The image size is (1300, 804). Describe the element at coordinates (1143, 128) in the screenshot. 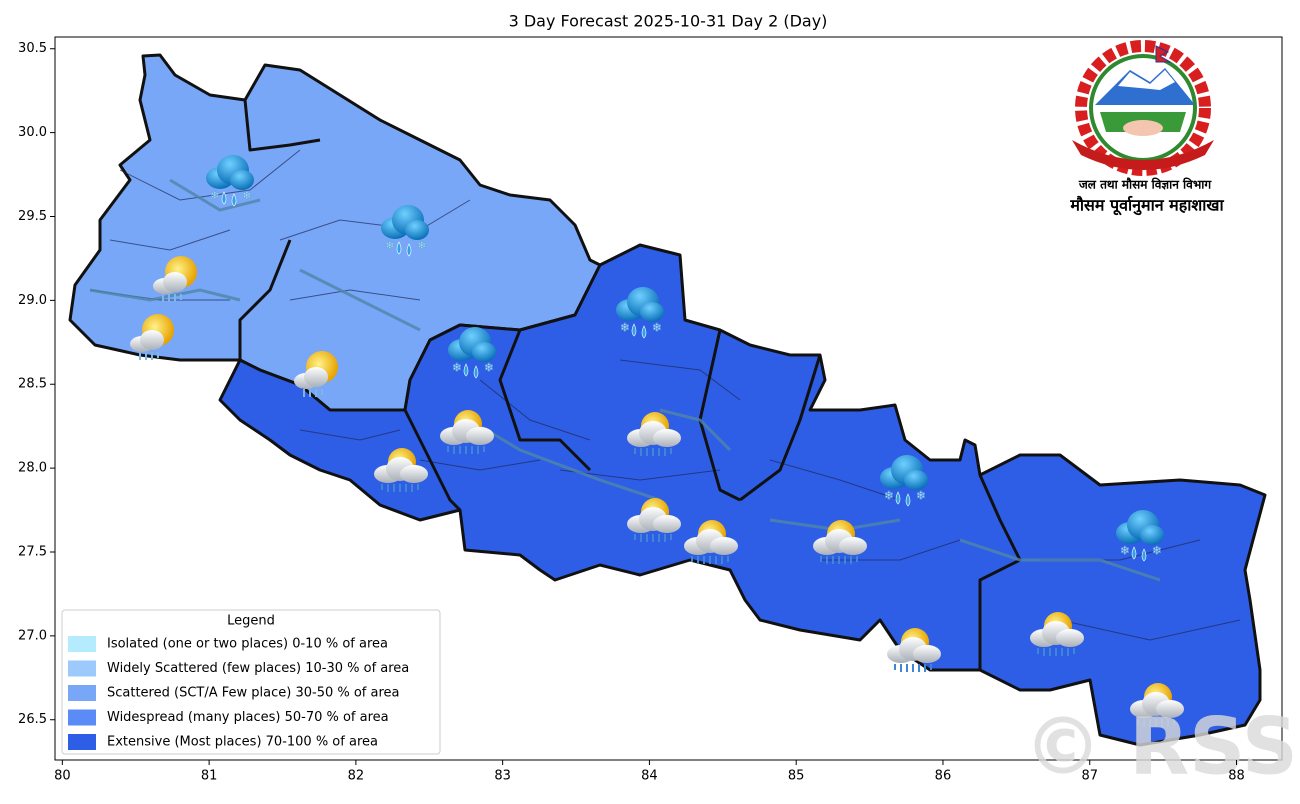

I see `logo-hands` at that location.